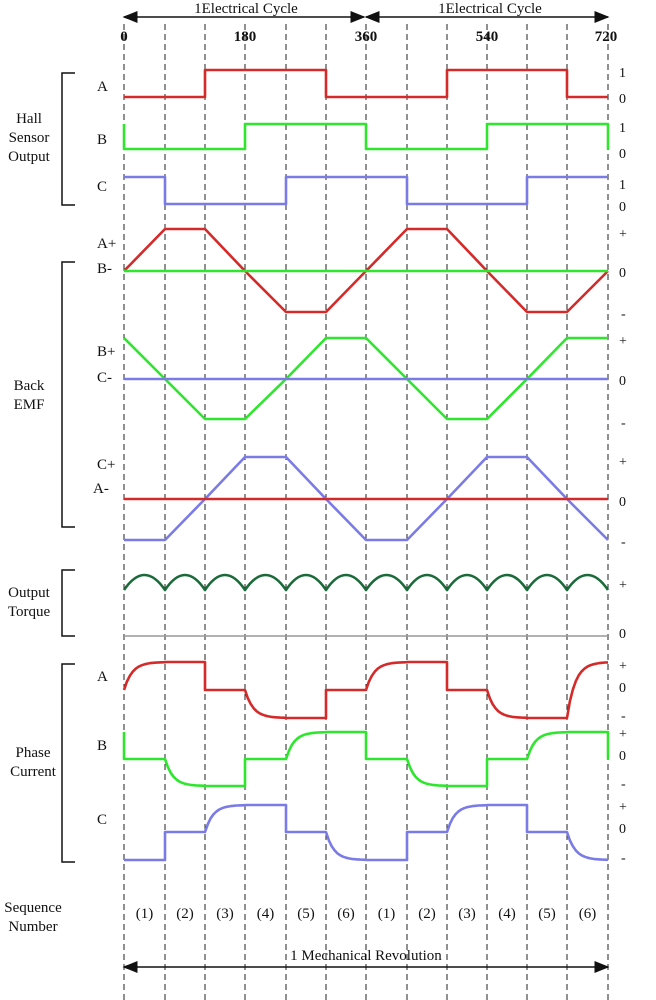  What do you see at coordinates (68, 139) in the screenshot?
I see `hall-bracket` at bounding box center [68, 139].